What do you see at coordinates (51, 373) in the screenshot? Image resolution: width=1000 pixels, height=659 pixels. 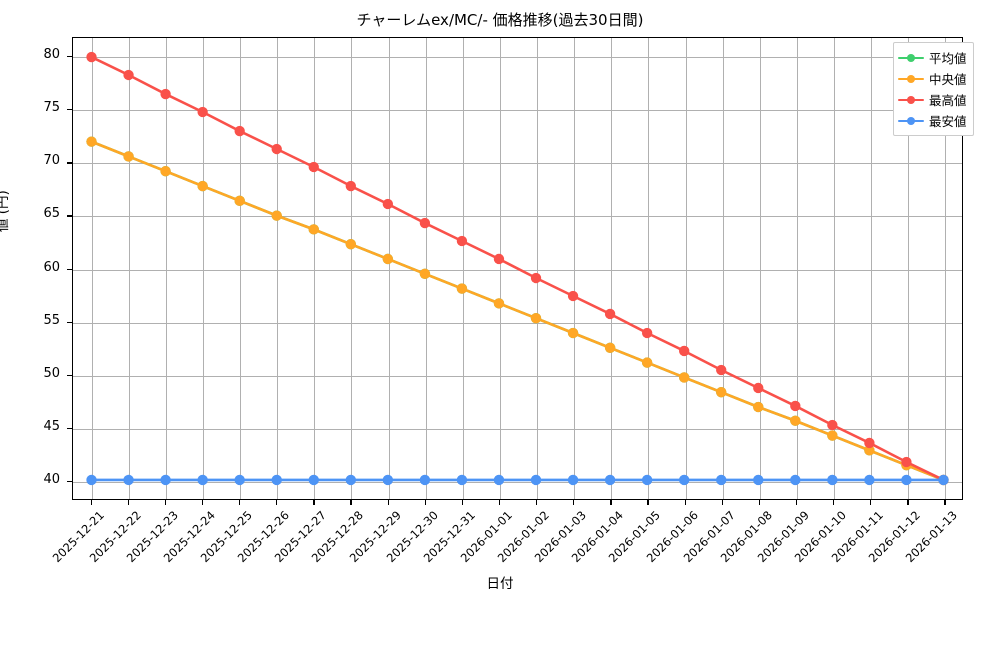 I see `y-tick-label: 50` at bounding box center [51, 373].